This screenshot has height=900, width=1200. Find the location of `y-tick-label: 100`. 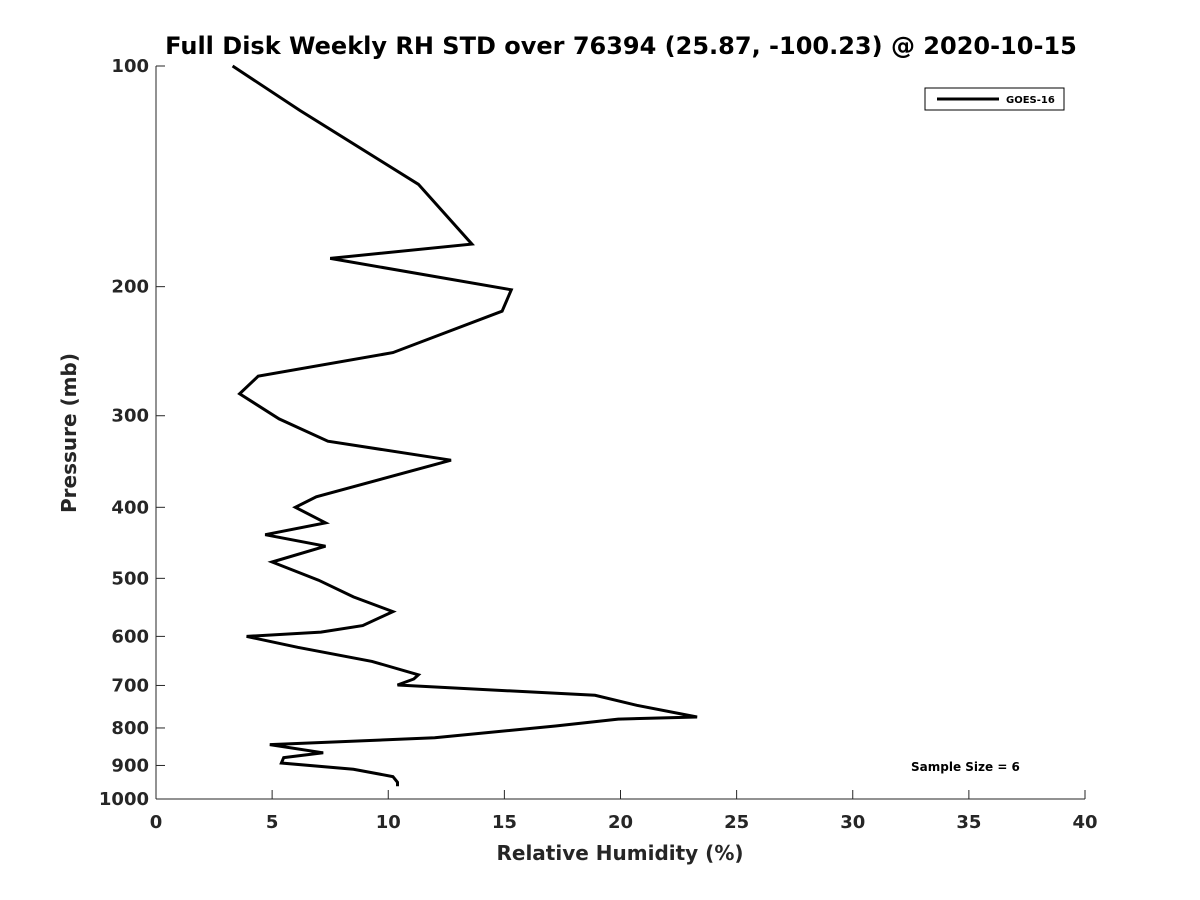

y-tick-label: 100 is located at coordinates (130, 66).